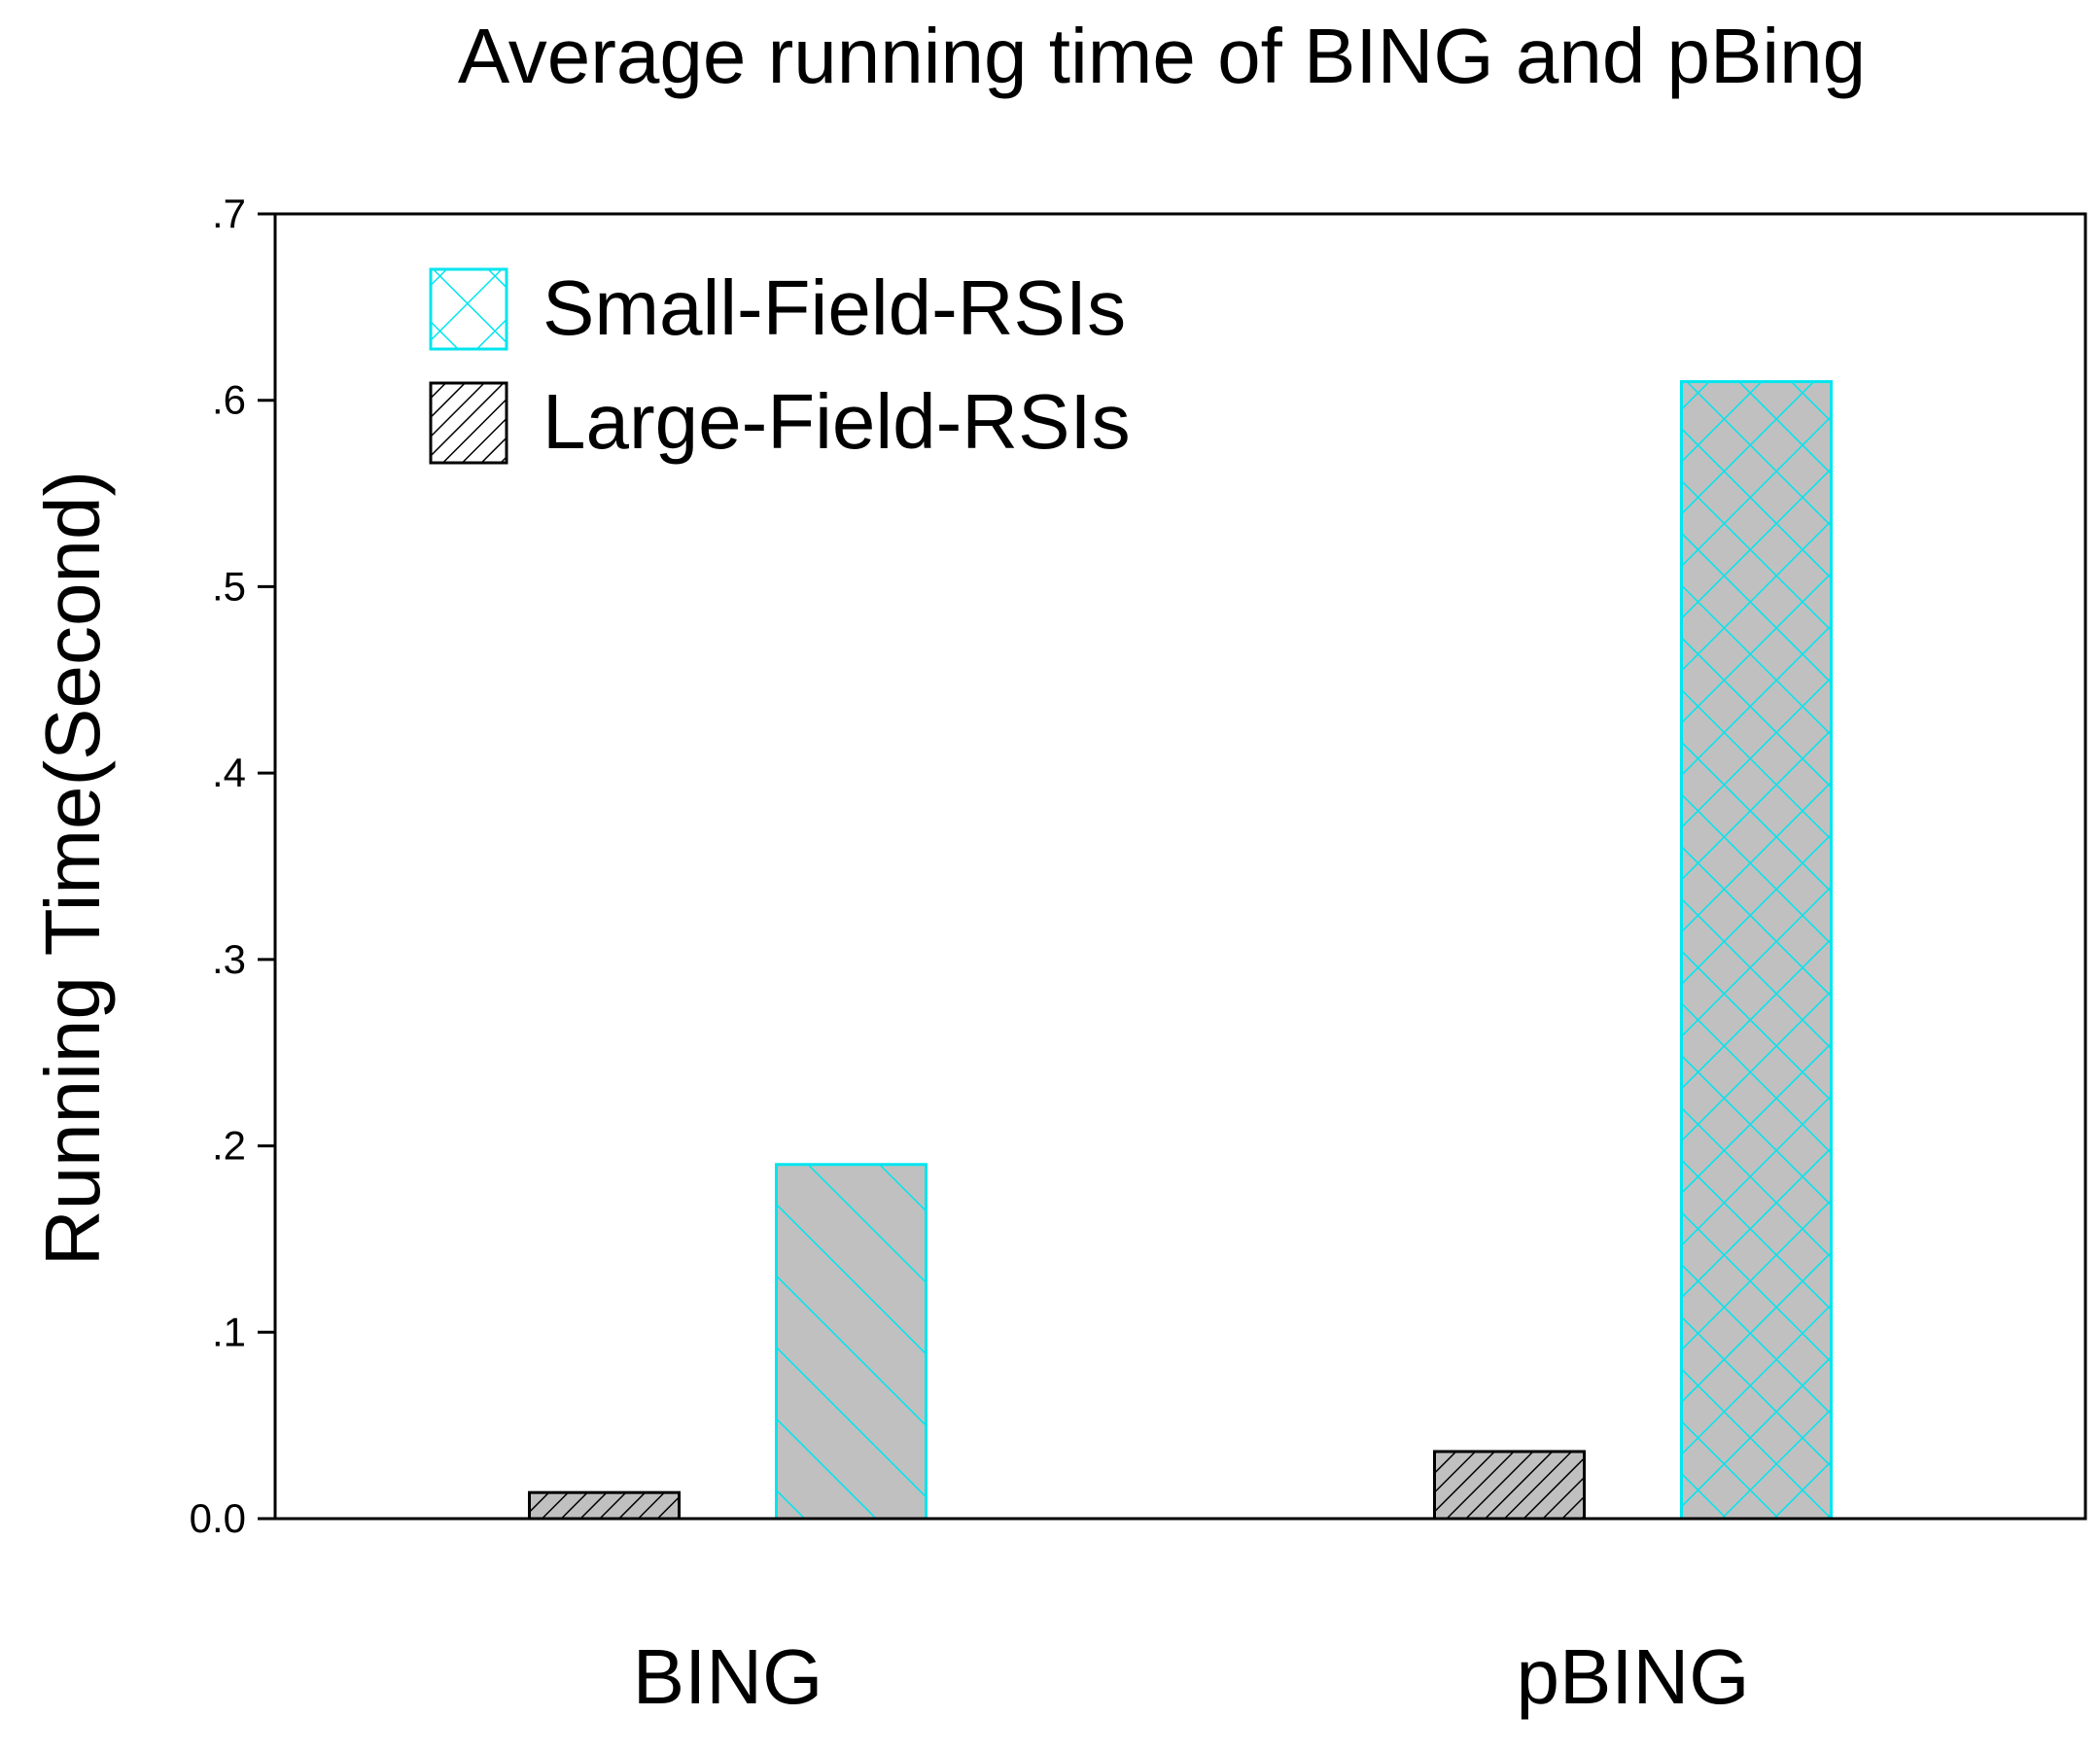 The width and height of the screenshot is (2100, 1751). Describe the element at coordinates (834, 307) in the screenshot. I see `legend-label: Small-Field-RSIs` at that location.